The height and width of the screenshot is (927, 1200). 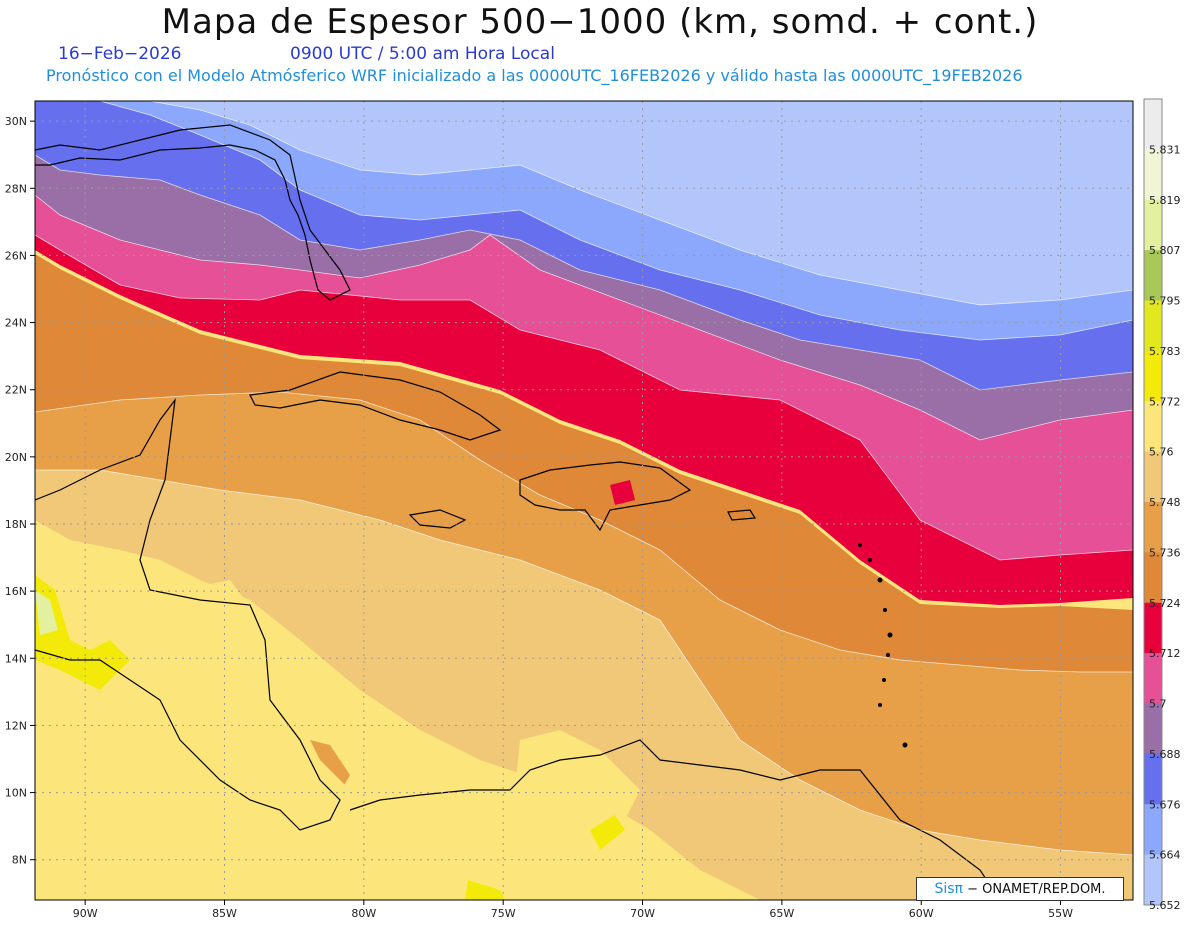 I want to click on lon-label: 65W, so click(x=781, y=913).